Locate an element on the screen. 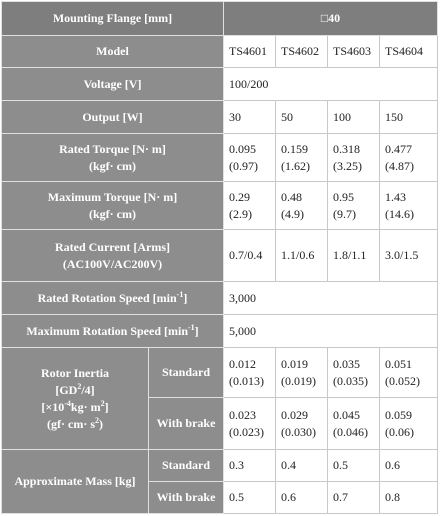 Image resolution: width=448 pixels, height=516 pixels. text-line: (0.035) is located at coordinates (351, 380).